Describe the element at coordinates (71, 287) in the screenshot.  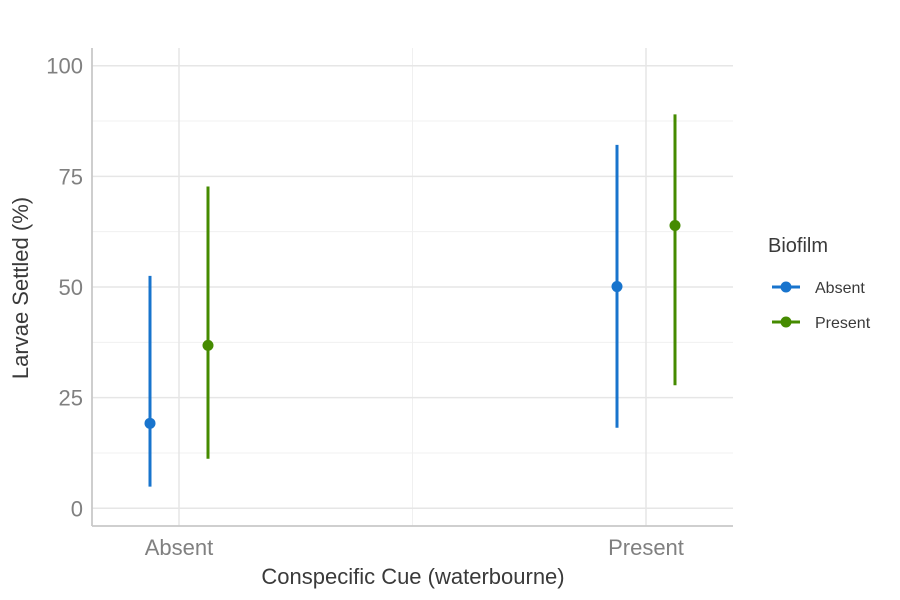
I see `y-tick-label: 50` at that location.